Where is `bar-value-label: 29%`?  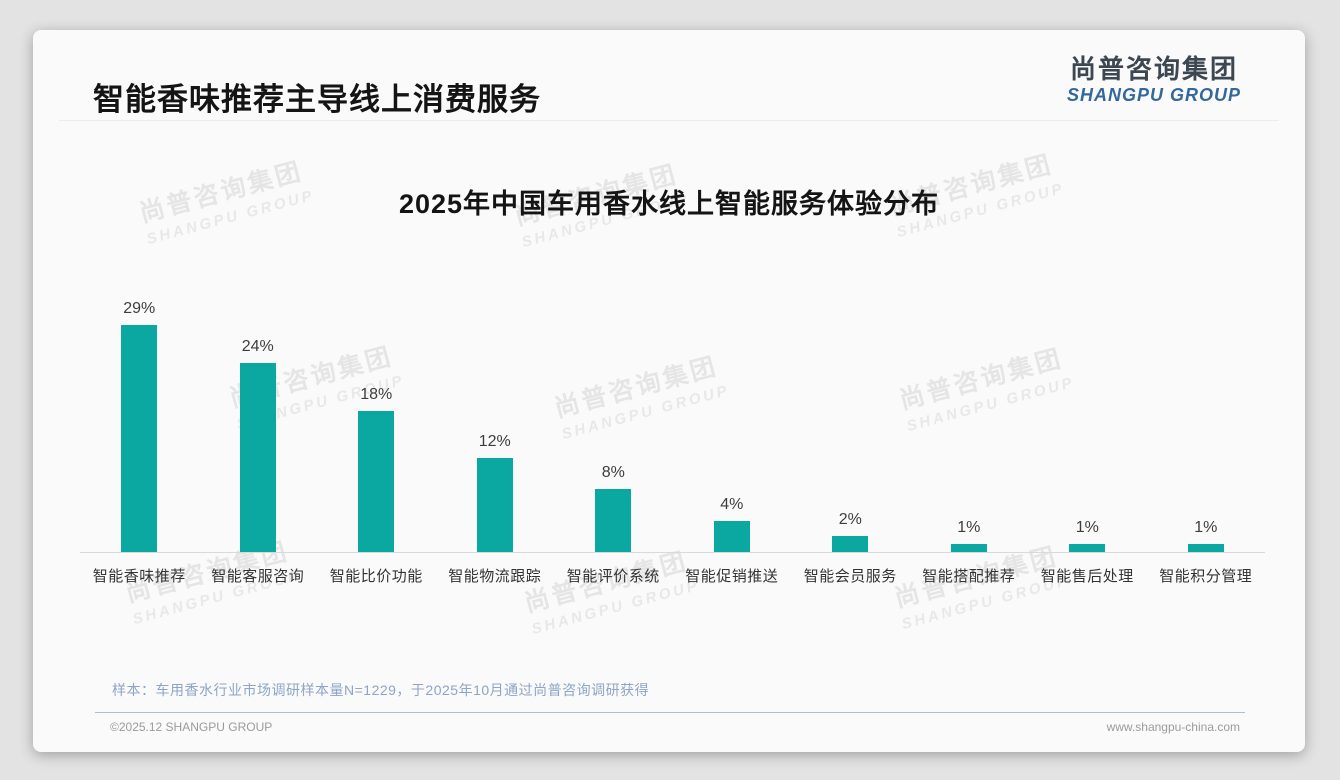 bar-value-label: 29% is located at coordinates (139, 308).